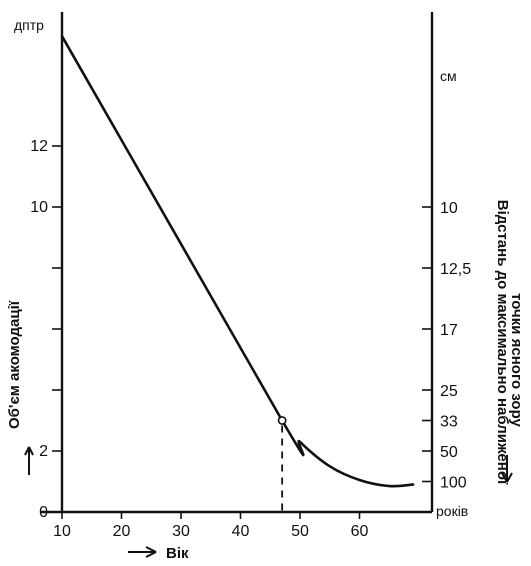 This screenshot has height=566, width=531. I want to click on right-tick-label: 25, so click(449, 391).